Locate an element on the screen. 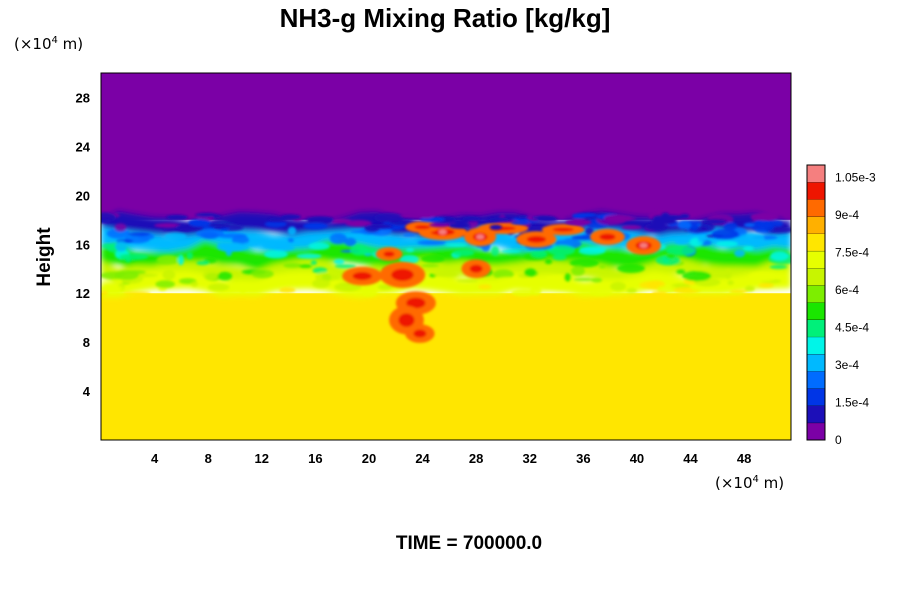 Image resolution: width=900 pixels, height=600 pixels. y-tick-label: 16 is located at coordinates (83, 244).